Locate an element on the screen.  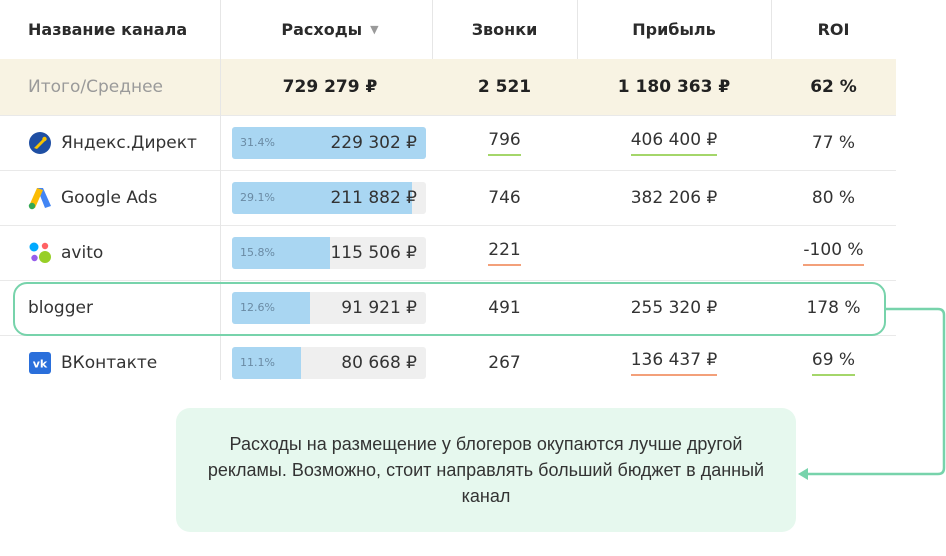
expense-share-percent: 29.1% is located at coordinates (257, 197).